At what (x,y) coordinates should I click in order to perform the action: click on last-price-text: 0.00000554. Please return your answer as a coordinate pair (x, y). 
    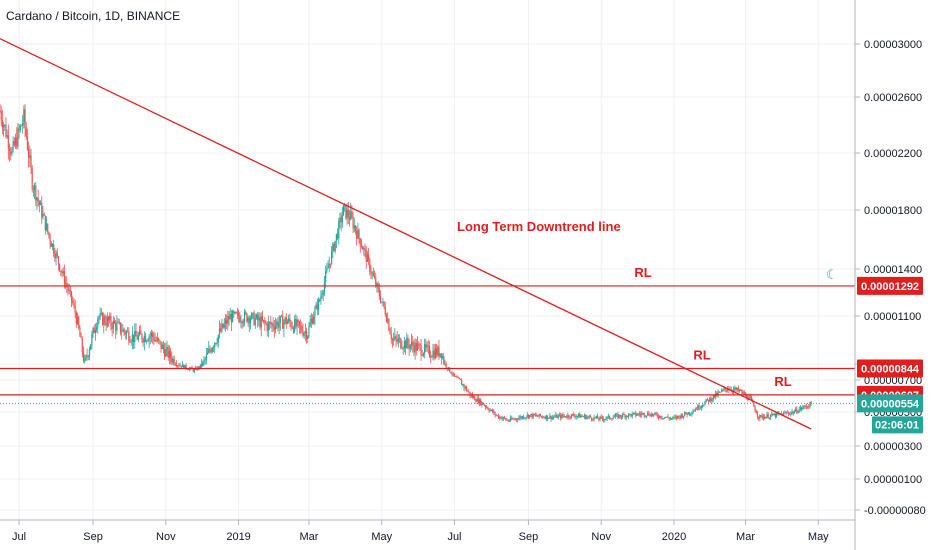
    Looking at the image, I should click on (890, 404).